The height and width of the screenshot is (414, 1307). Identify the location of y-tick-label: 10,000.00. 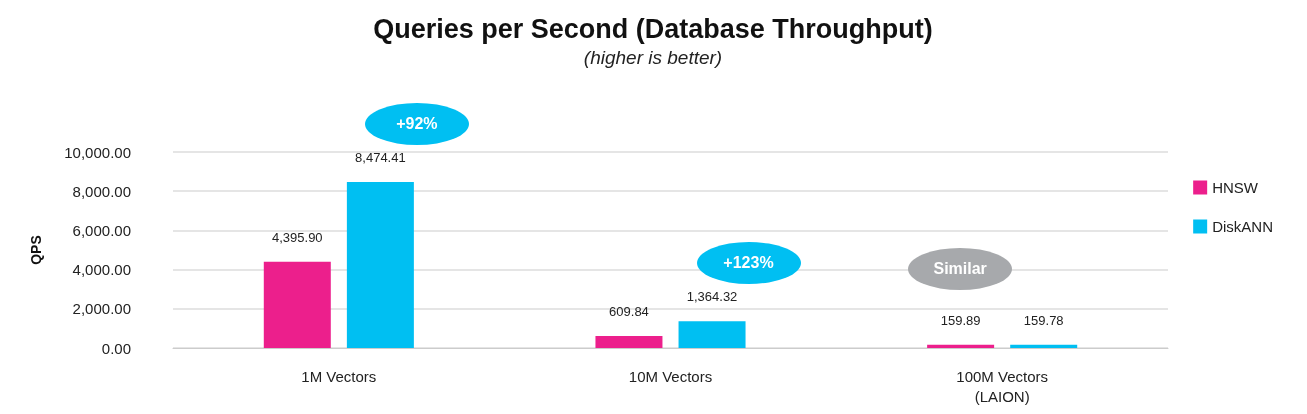
(97, 152).